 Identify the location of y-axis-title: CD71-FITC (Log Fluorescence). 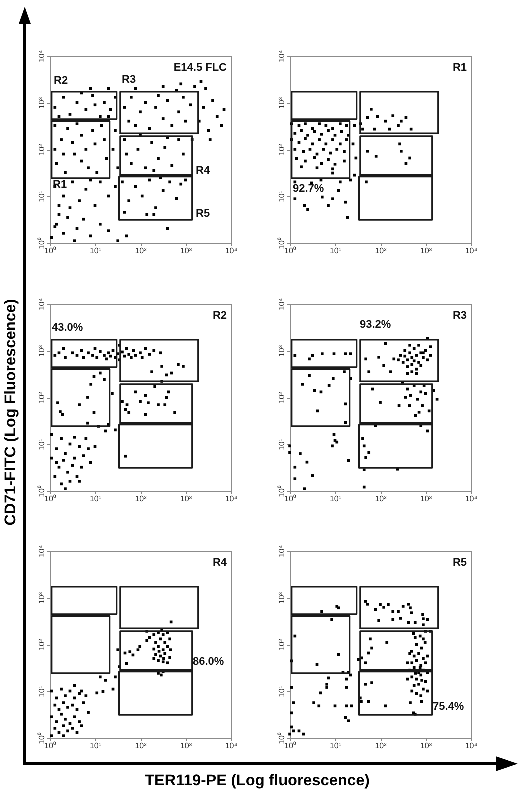
(11, 412).